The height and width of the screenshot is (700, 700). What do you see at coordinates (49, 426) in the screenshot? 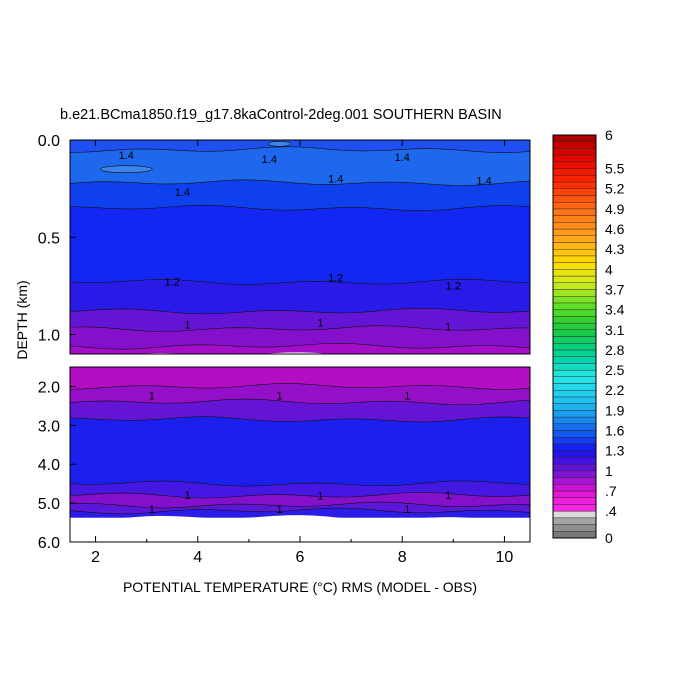
I see `y-tick-label: 3.0` at bounding box center [49, 426].